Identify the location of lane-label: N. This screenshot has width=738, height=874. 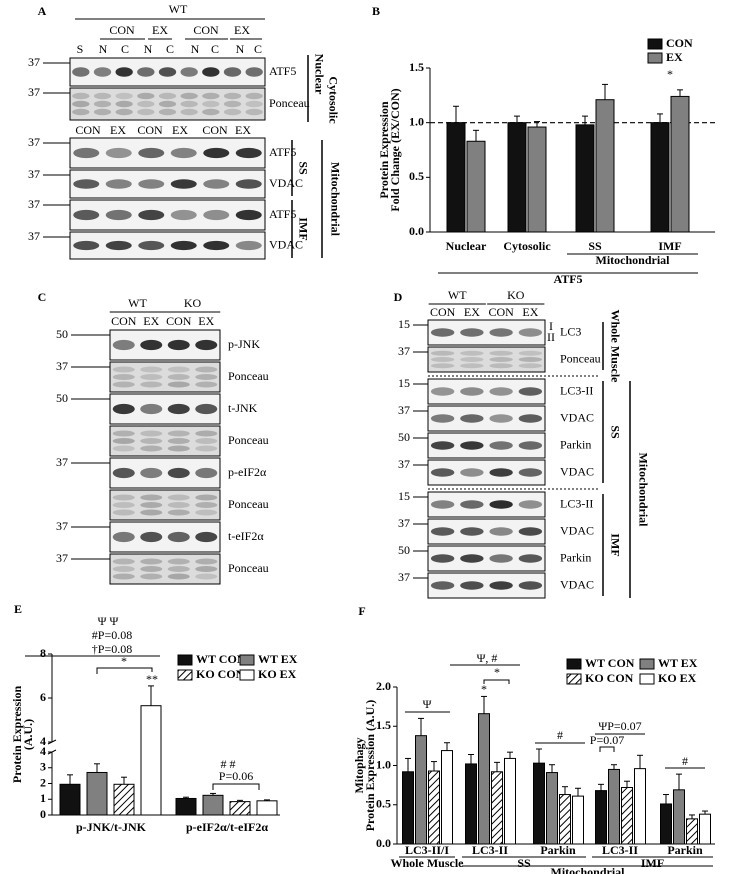
(195, 49).